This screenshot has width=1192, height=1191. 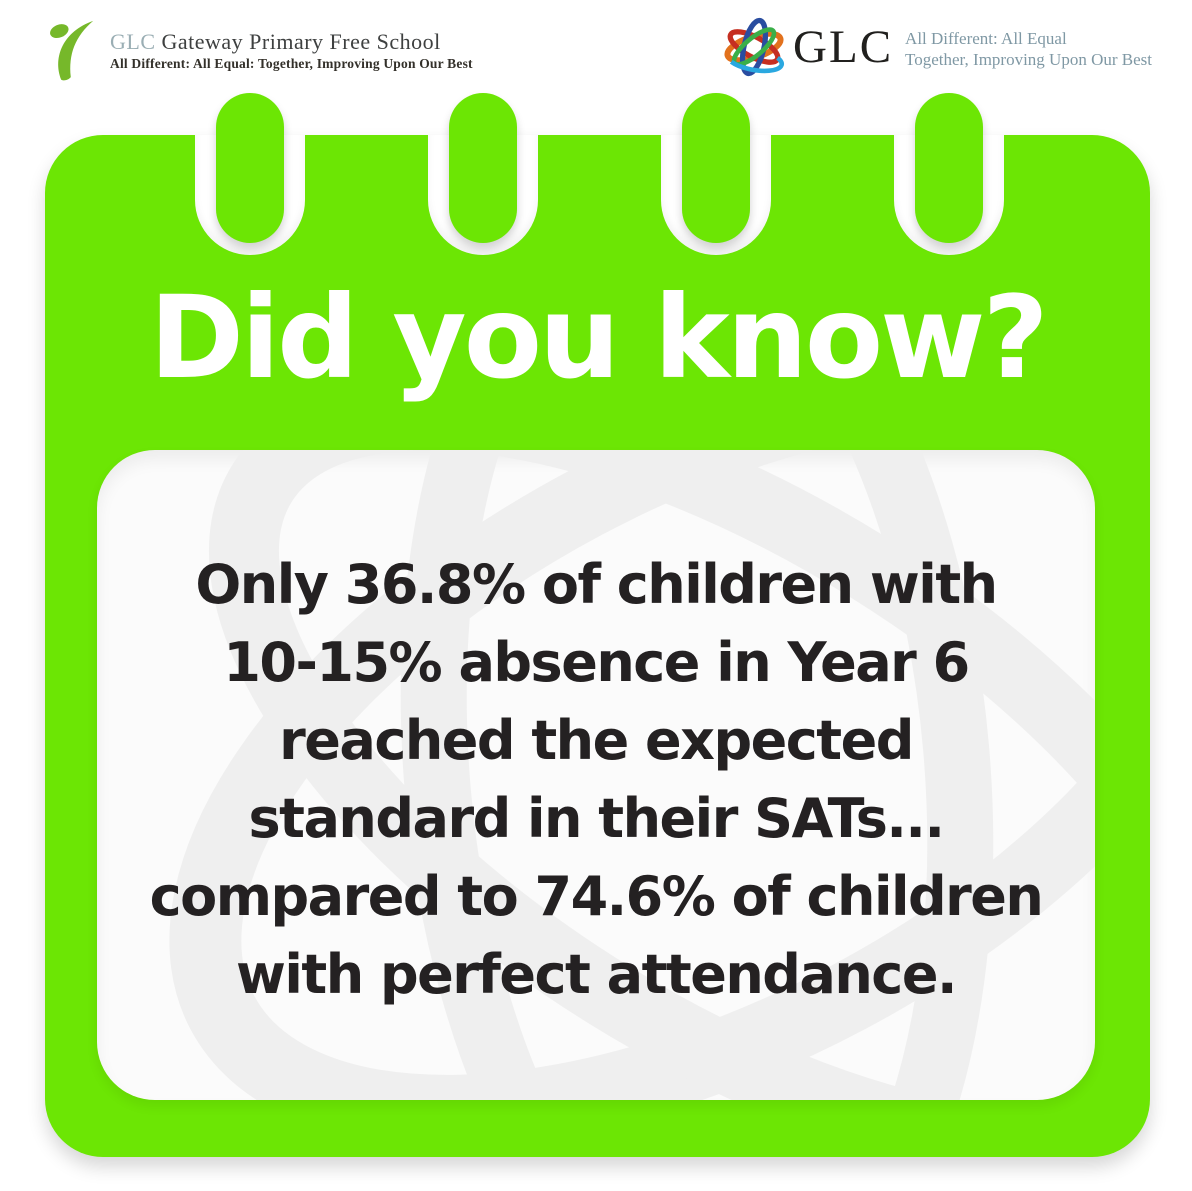 What do you see at coordinates (72, 50) in the screenshot?
I see `swoosh-icon` at bounding box center [72, 50].